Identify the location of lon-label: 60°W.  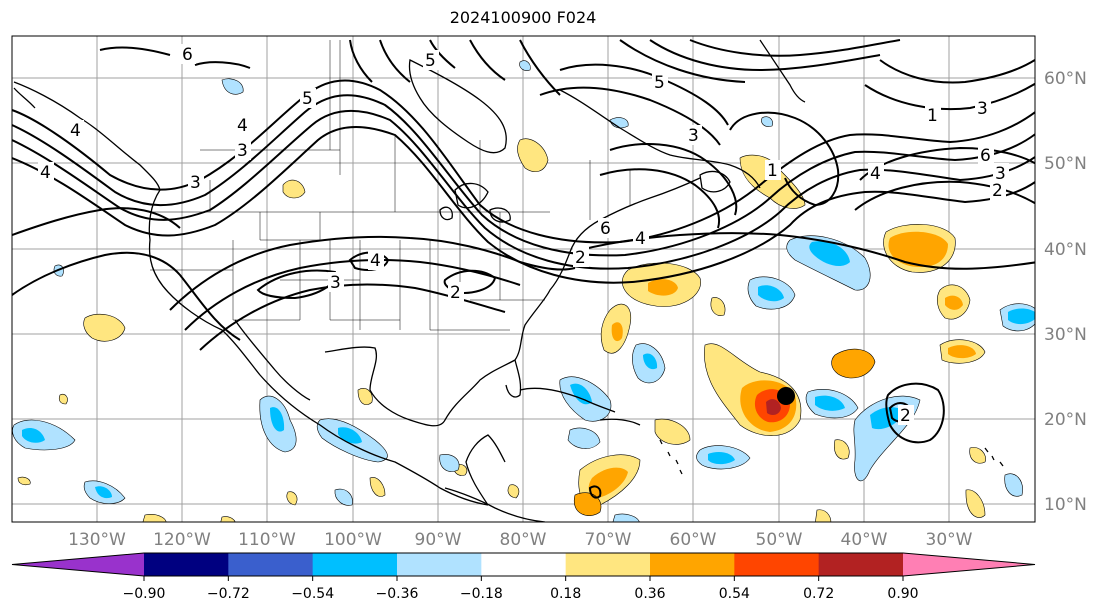
(693, 540).